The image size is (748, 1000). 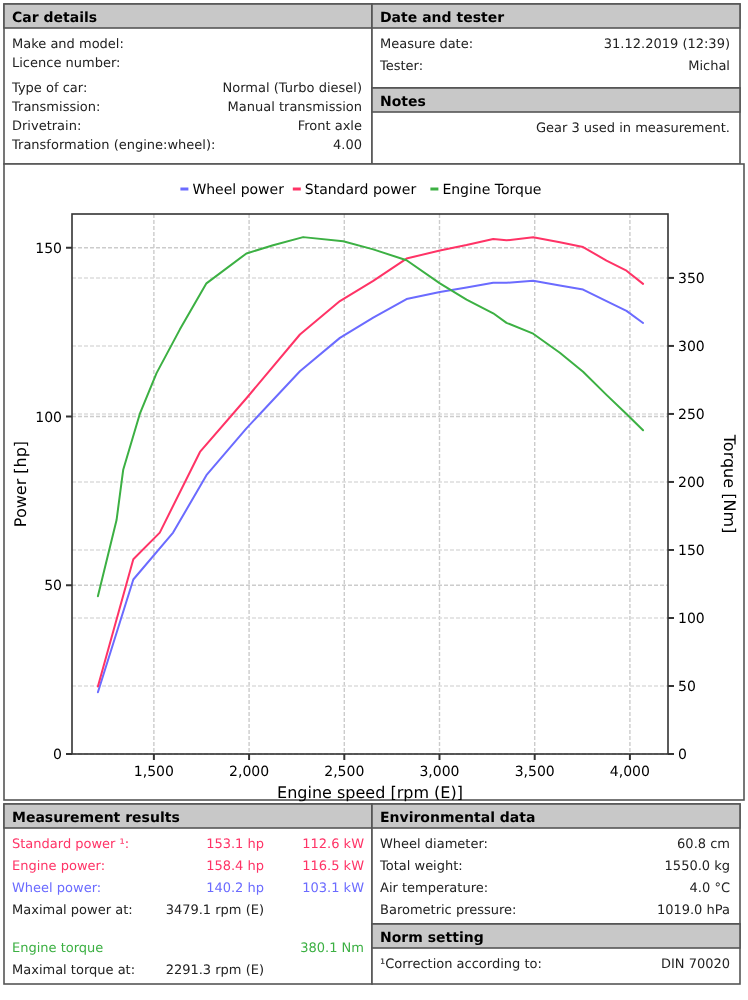 What do you see at coordinates (21, 484) in the screenshot?
I see `y-axis-title: Power [hp]` at bounding box center [21, 484].